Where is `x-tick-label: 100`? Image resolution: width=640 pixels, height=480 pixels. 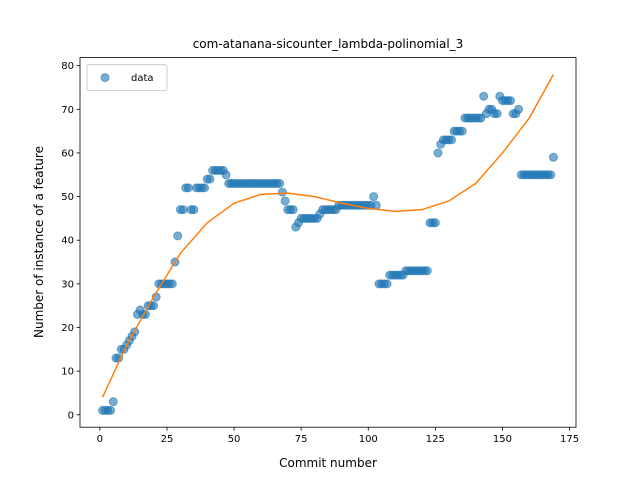
x-tick-label: 100 is located at coordinates (368, 439).